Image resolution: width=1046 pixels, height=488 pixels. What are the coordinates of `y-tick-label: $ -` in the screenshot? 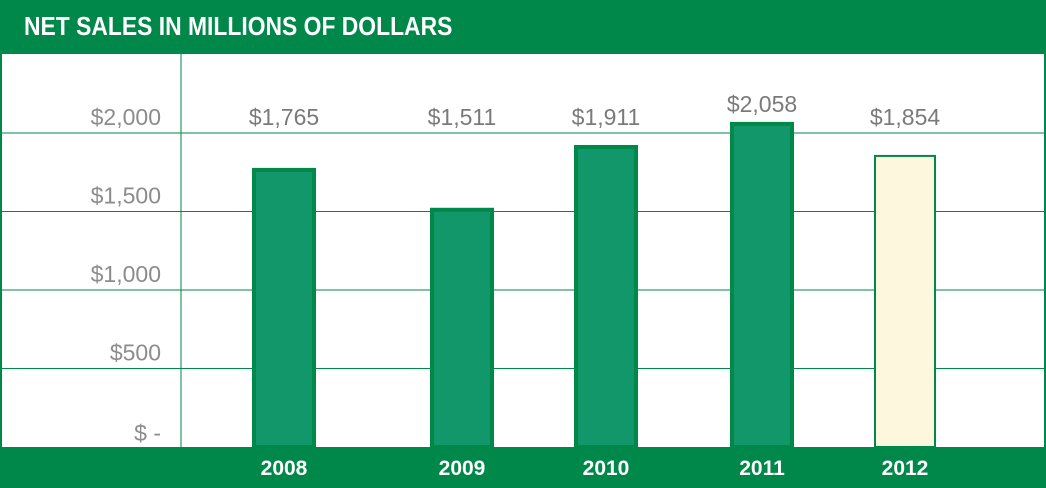 It's located at (147, 433).